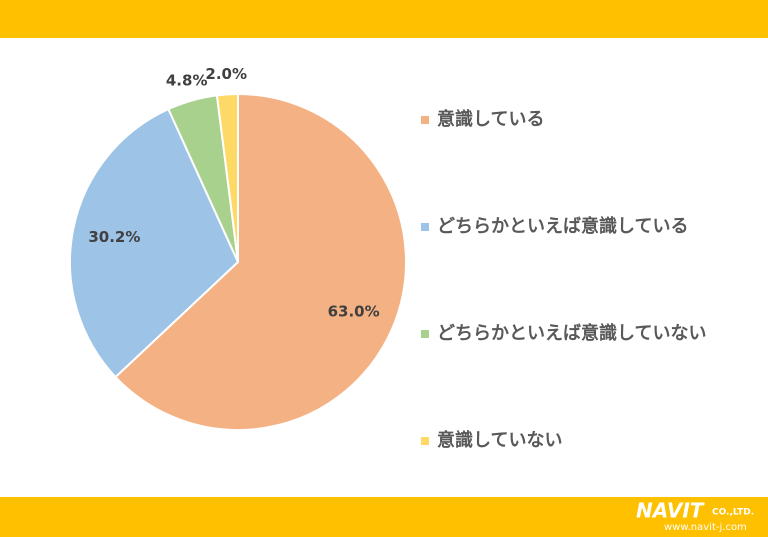 The height and width of the screenshot is (537, 768). Describe the element at coordinates (490, 119) in the screenshot. I see `legend-label: 意識している` at that location.